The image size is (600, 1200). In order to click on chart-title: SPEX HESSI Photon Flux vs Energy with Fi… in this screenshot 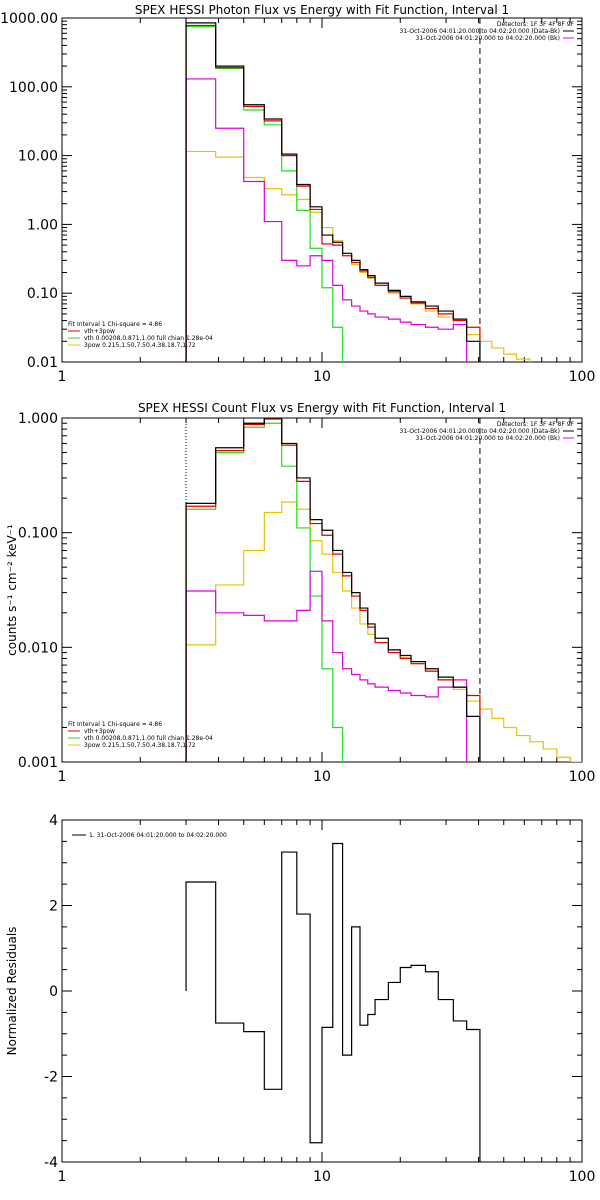, I will do `click(322, 10)`.